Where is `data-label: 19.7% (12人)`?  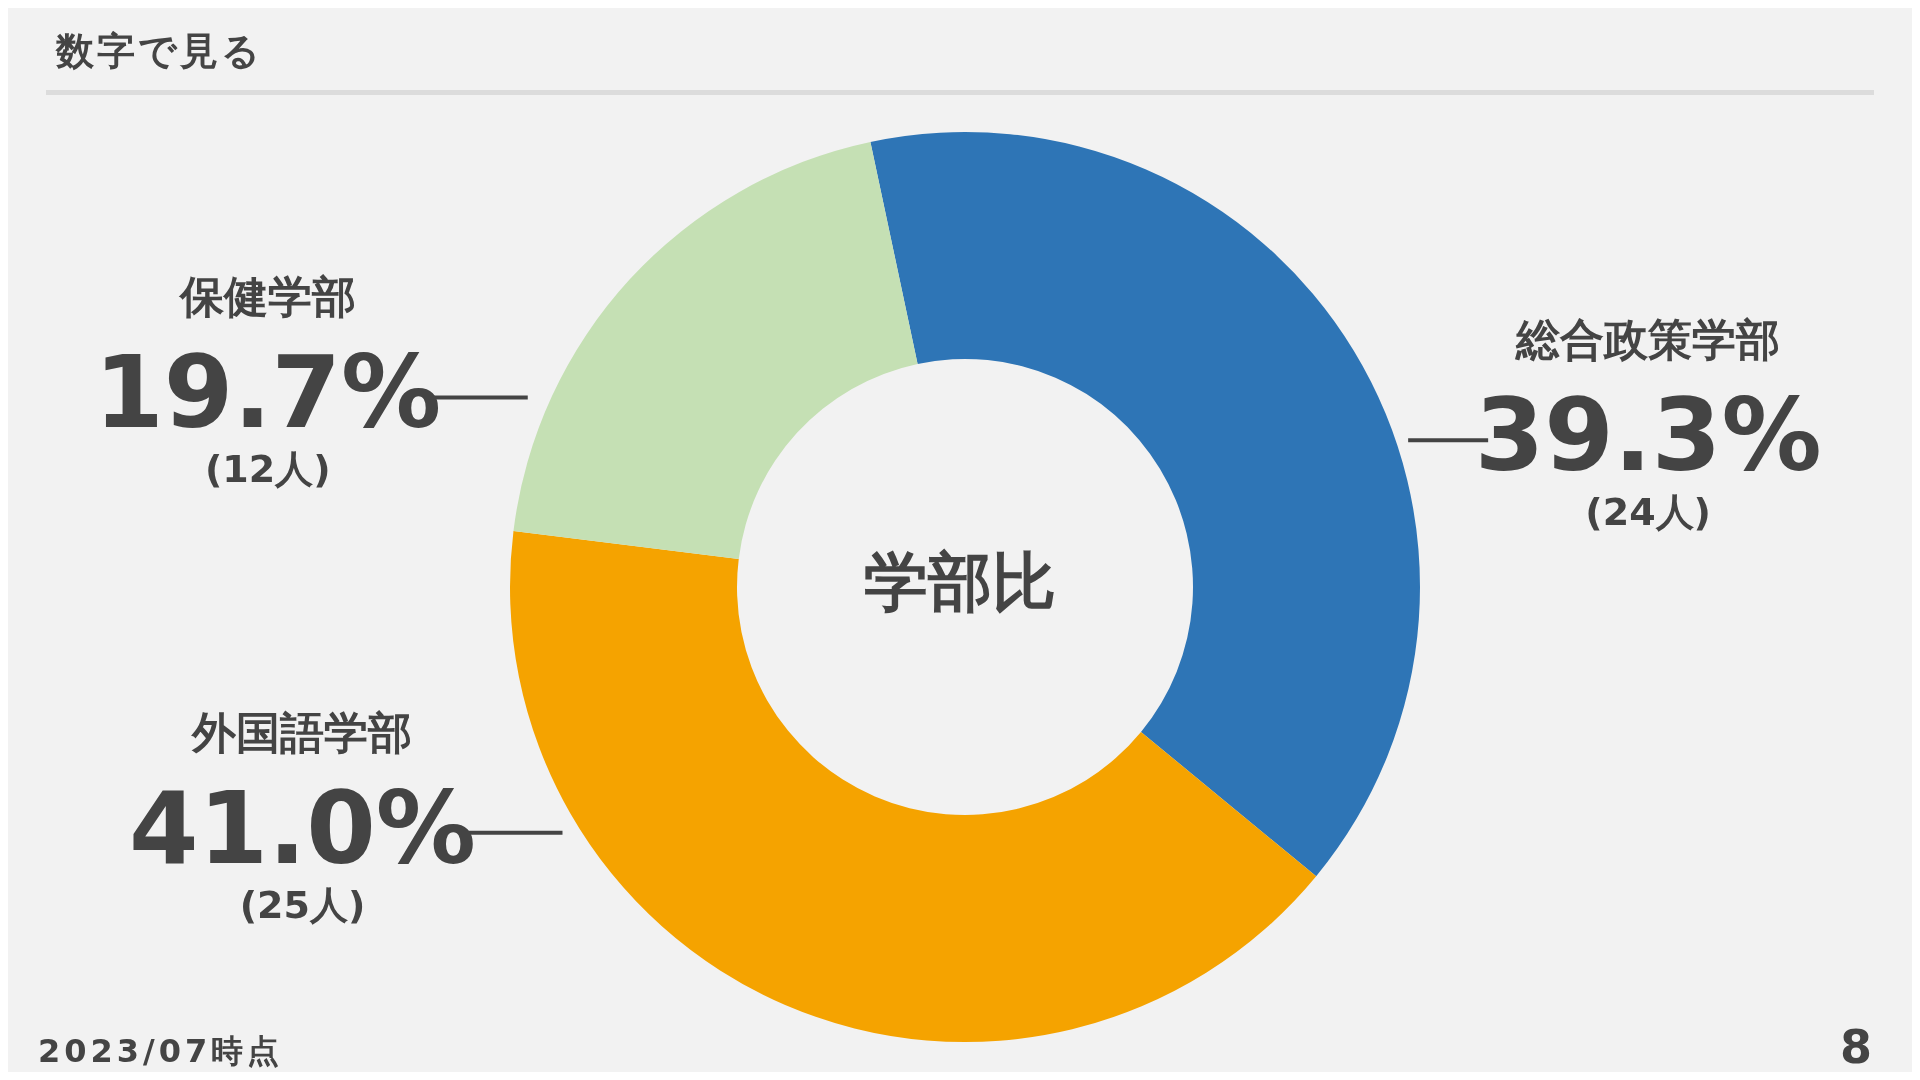 data-label: 19.7% (12人) is located at coordinates (268, 413).